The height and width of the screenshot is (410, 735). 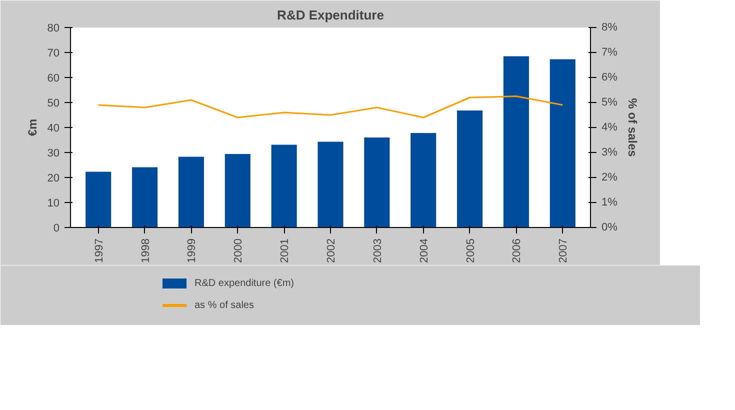 I want to click on x-tick-label: 1997, so click(x=99, y=250).